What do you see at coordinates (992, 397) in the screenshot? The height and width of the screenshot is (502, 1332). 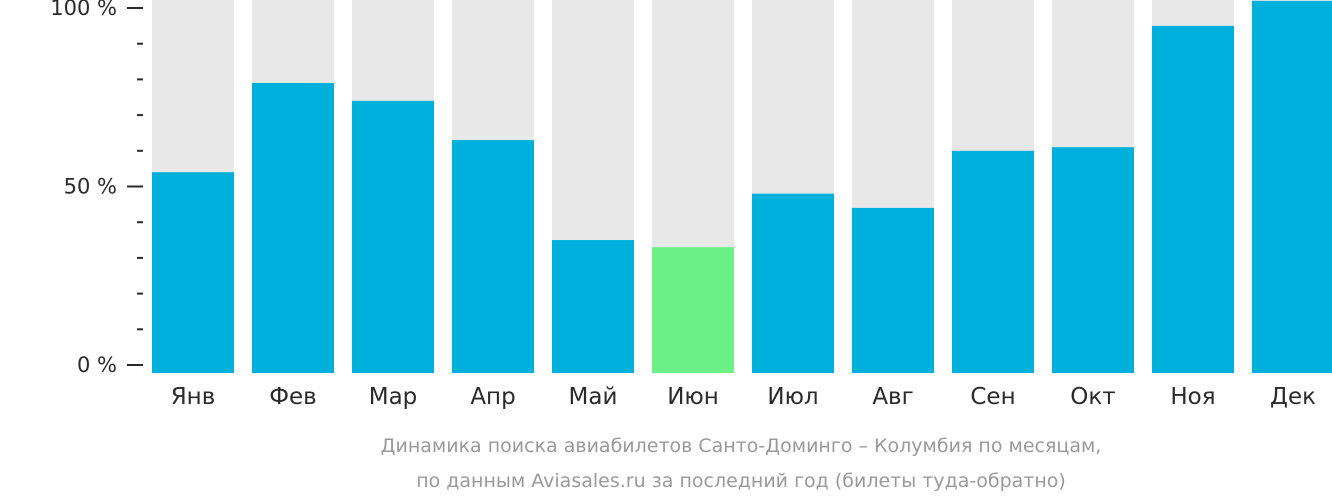 I see `x-tick-label-9: Сен` at bounding box center [992, 397].